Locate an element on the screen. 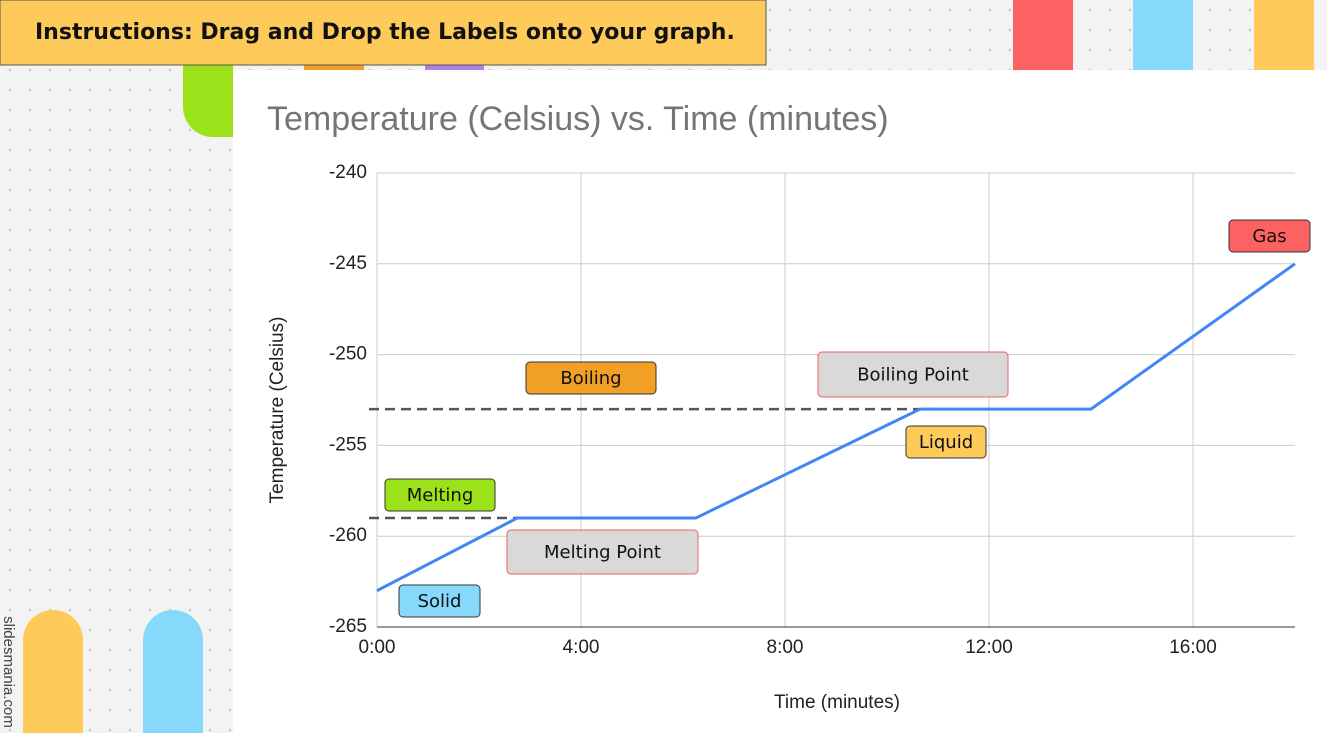 This screenshot has height=733, width=1327. instructions-box is located at coordinates (383, 33).